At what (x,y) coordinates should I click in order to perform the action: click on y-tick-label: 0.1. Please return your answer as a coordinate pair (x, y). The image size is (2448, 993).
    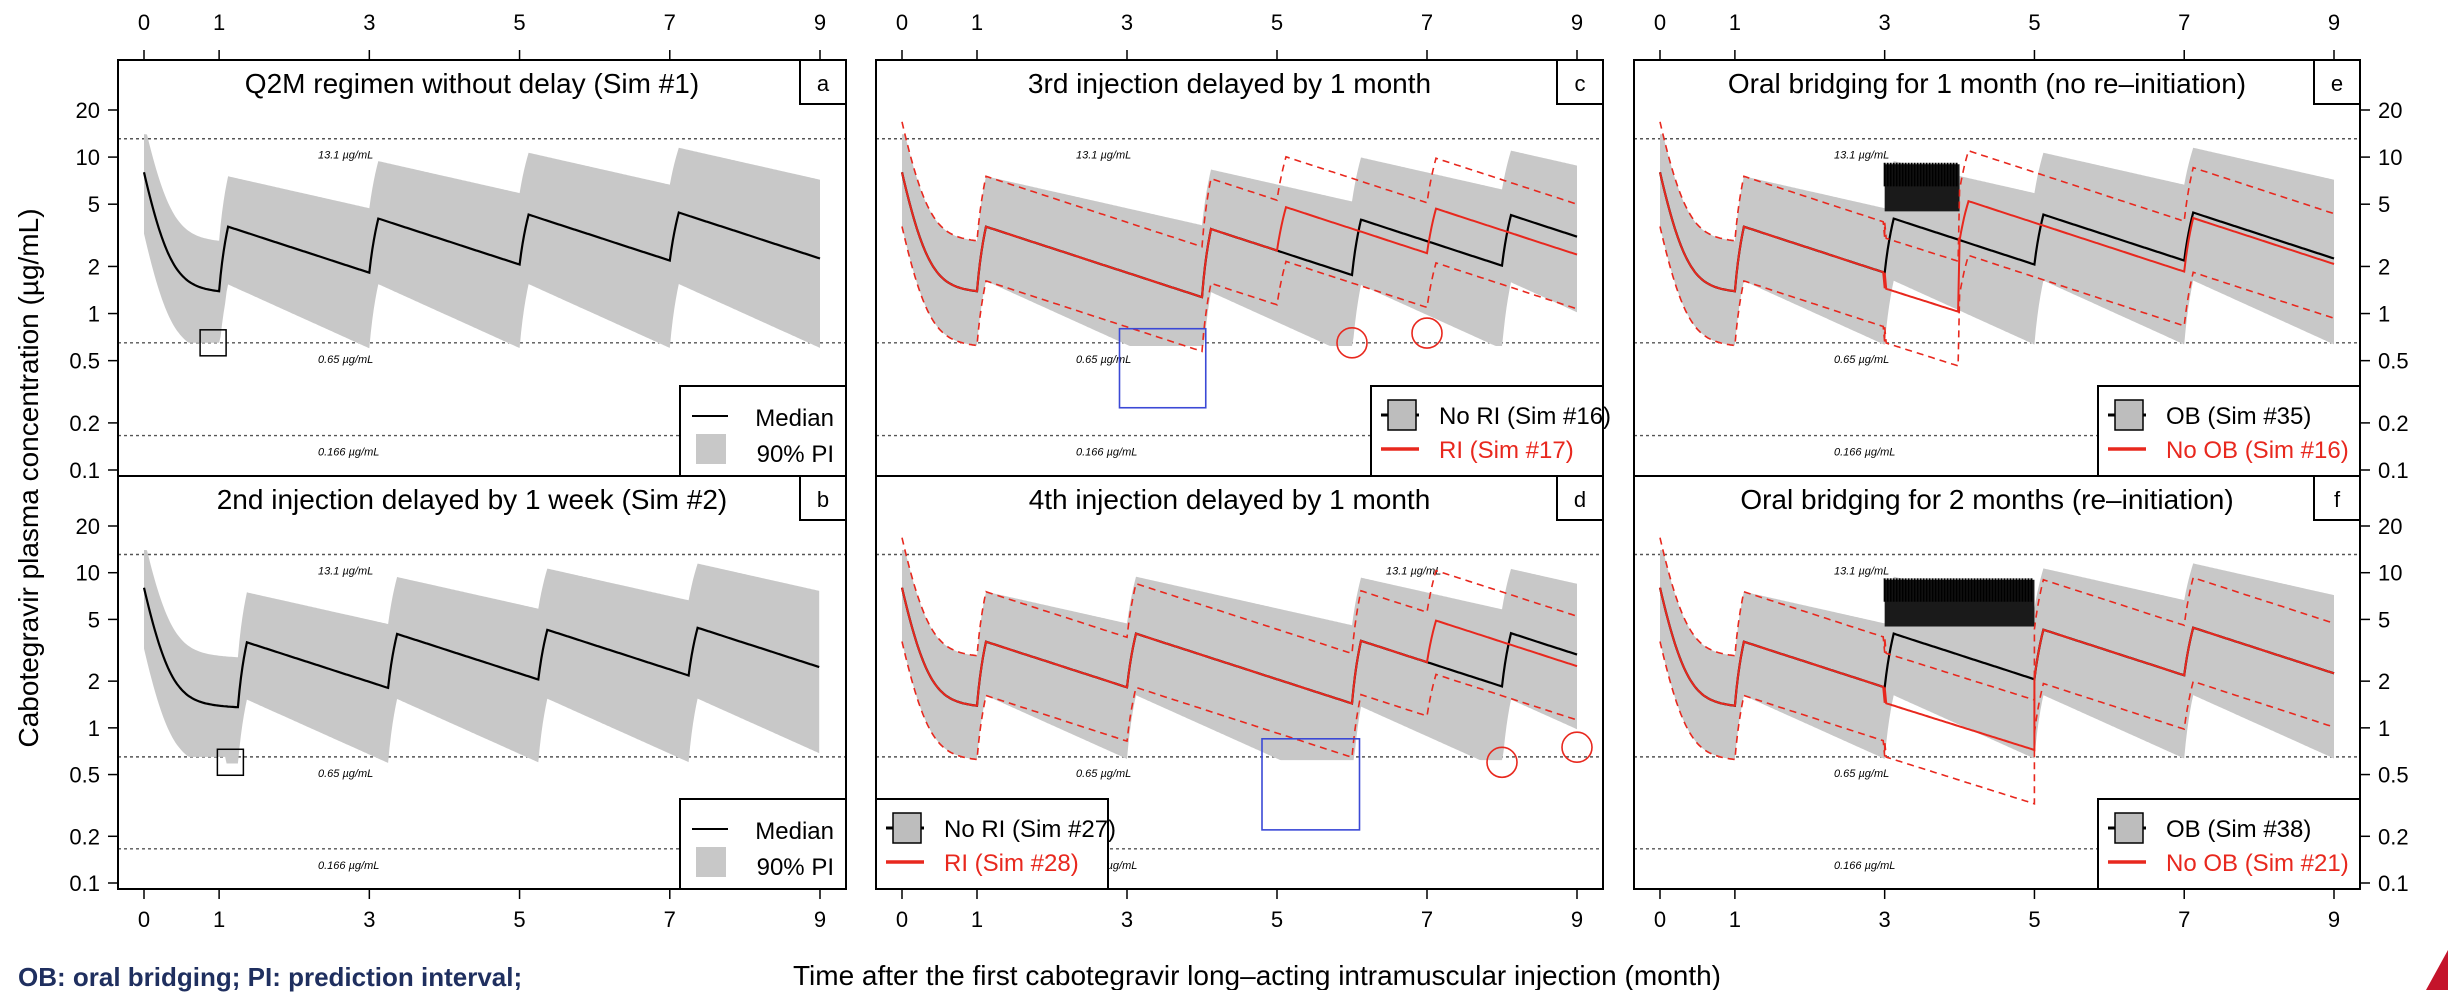
    Looking at the image, I should click on (2393, 883).